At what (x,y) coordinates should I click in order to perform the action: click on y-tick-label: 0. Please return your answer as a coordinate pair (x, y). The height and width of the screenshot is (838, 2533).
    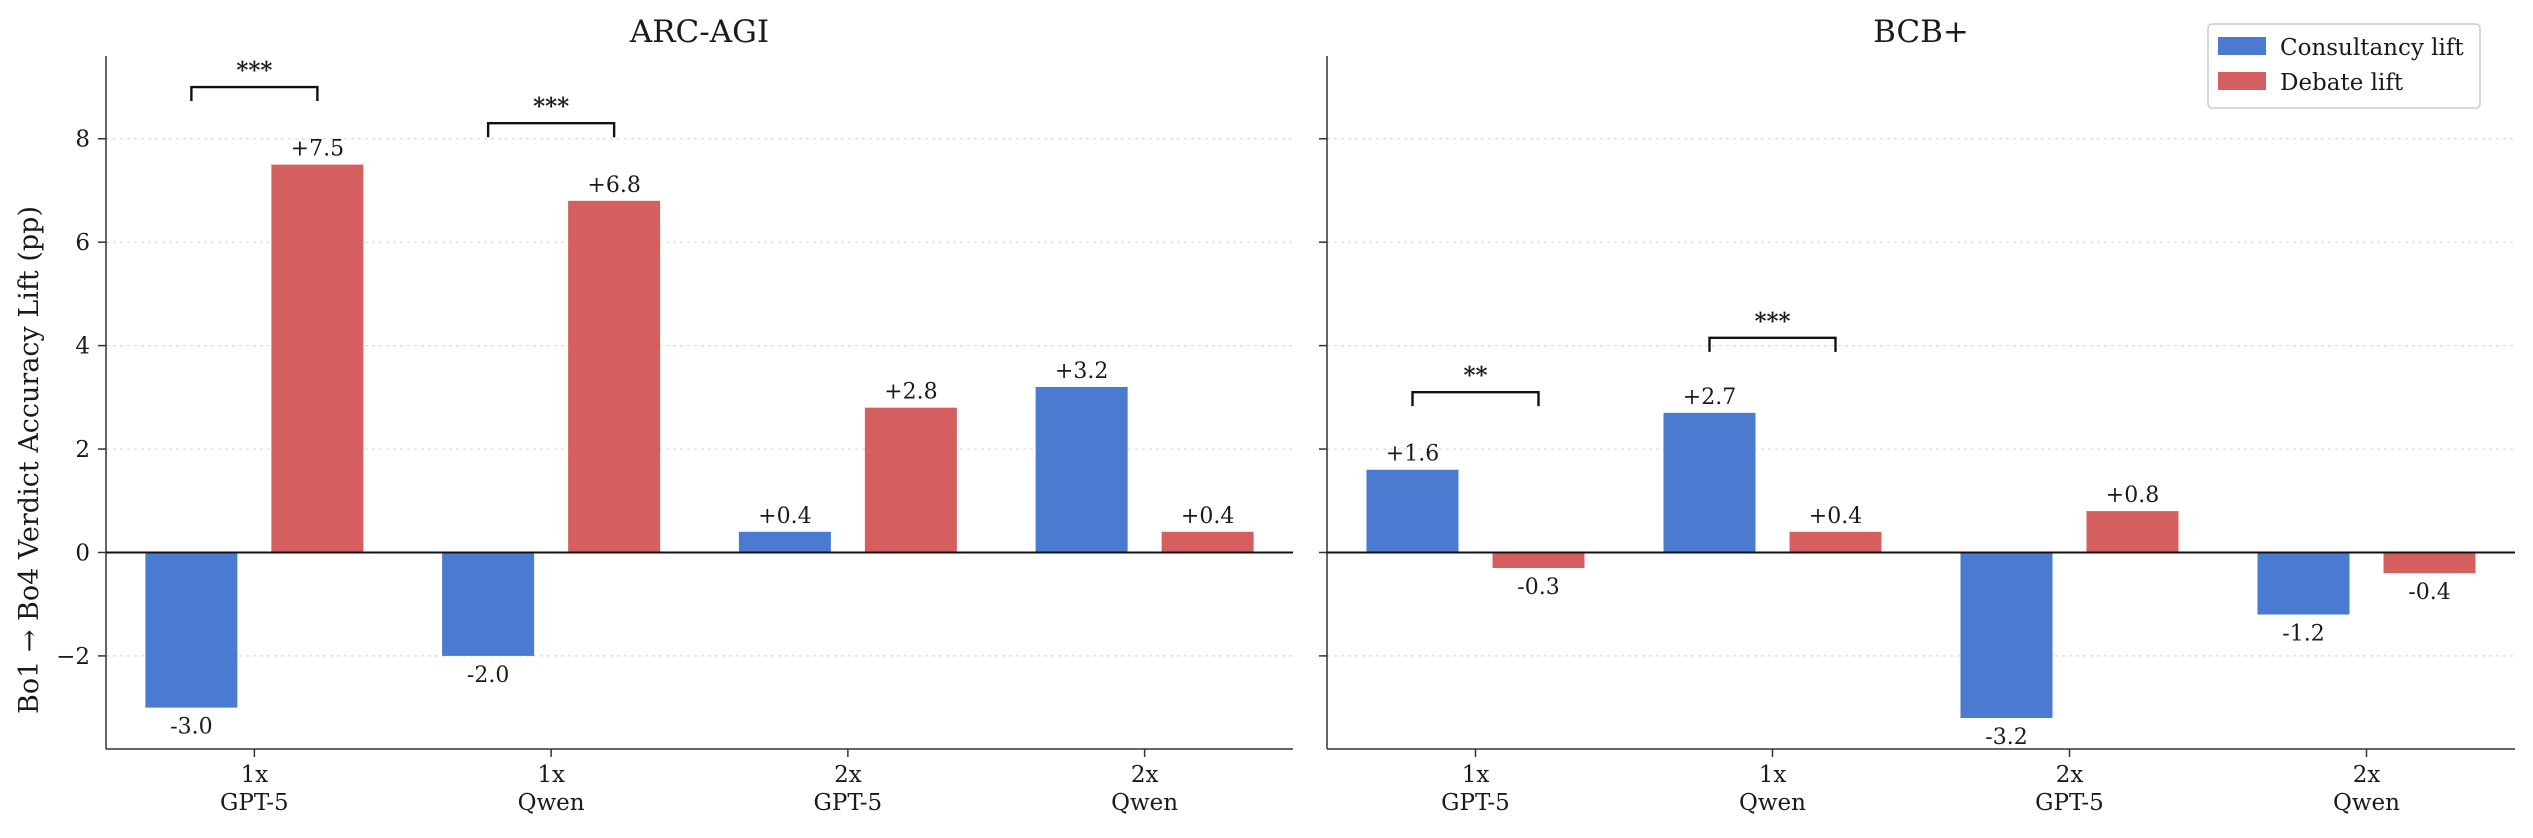
    Looking at the image, I should click on (82, 553).